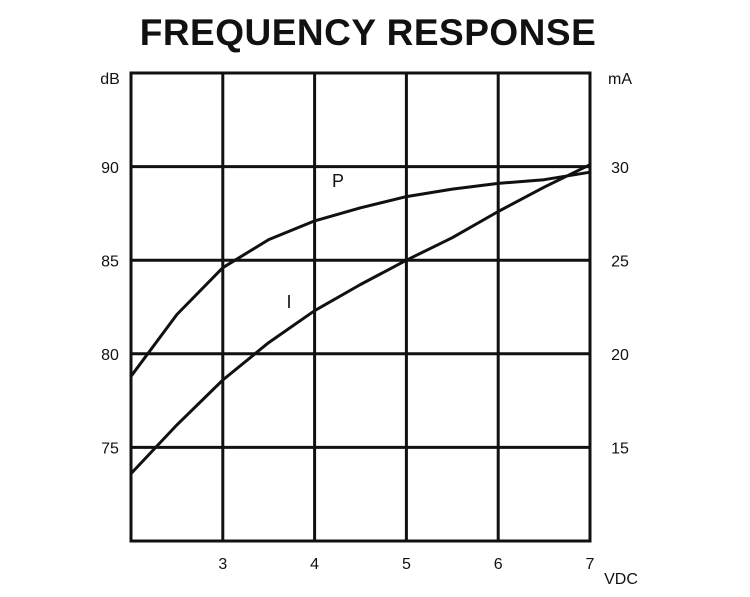 The image size is (750, 597). I want to click on y-tick-label: 85, so click(110, 261).